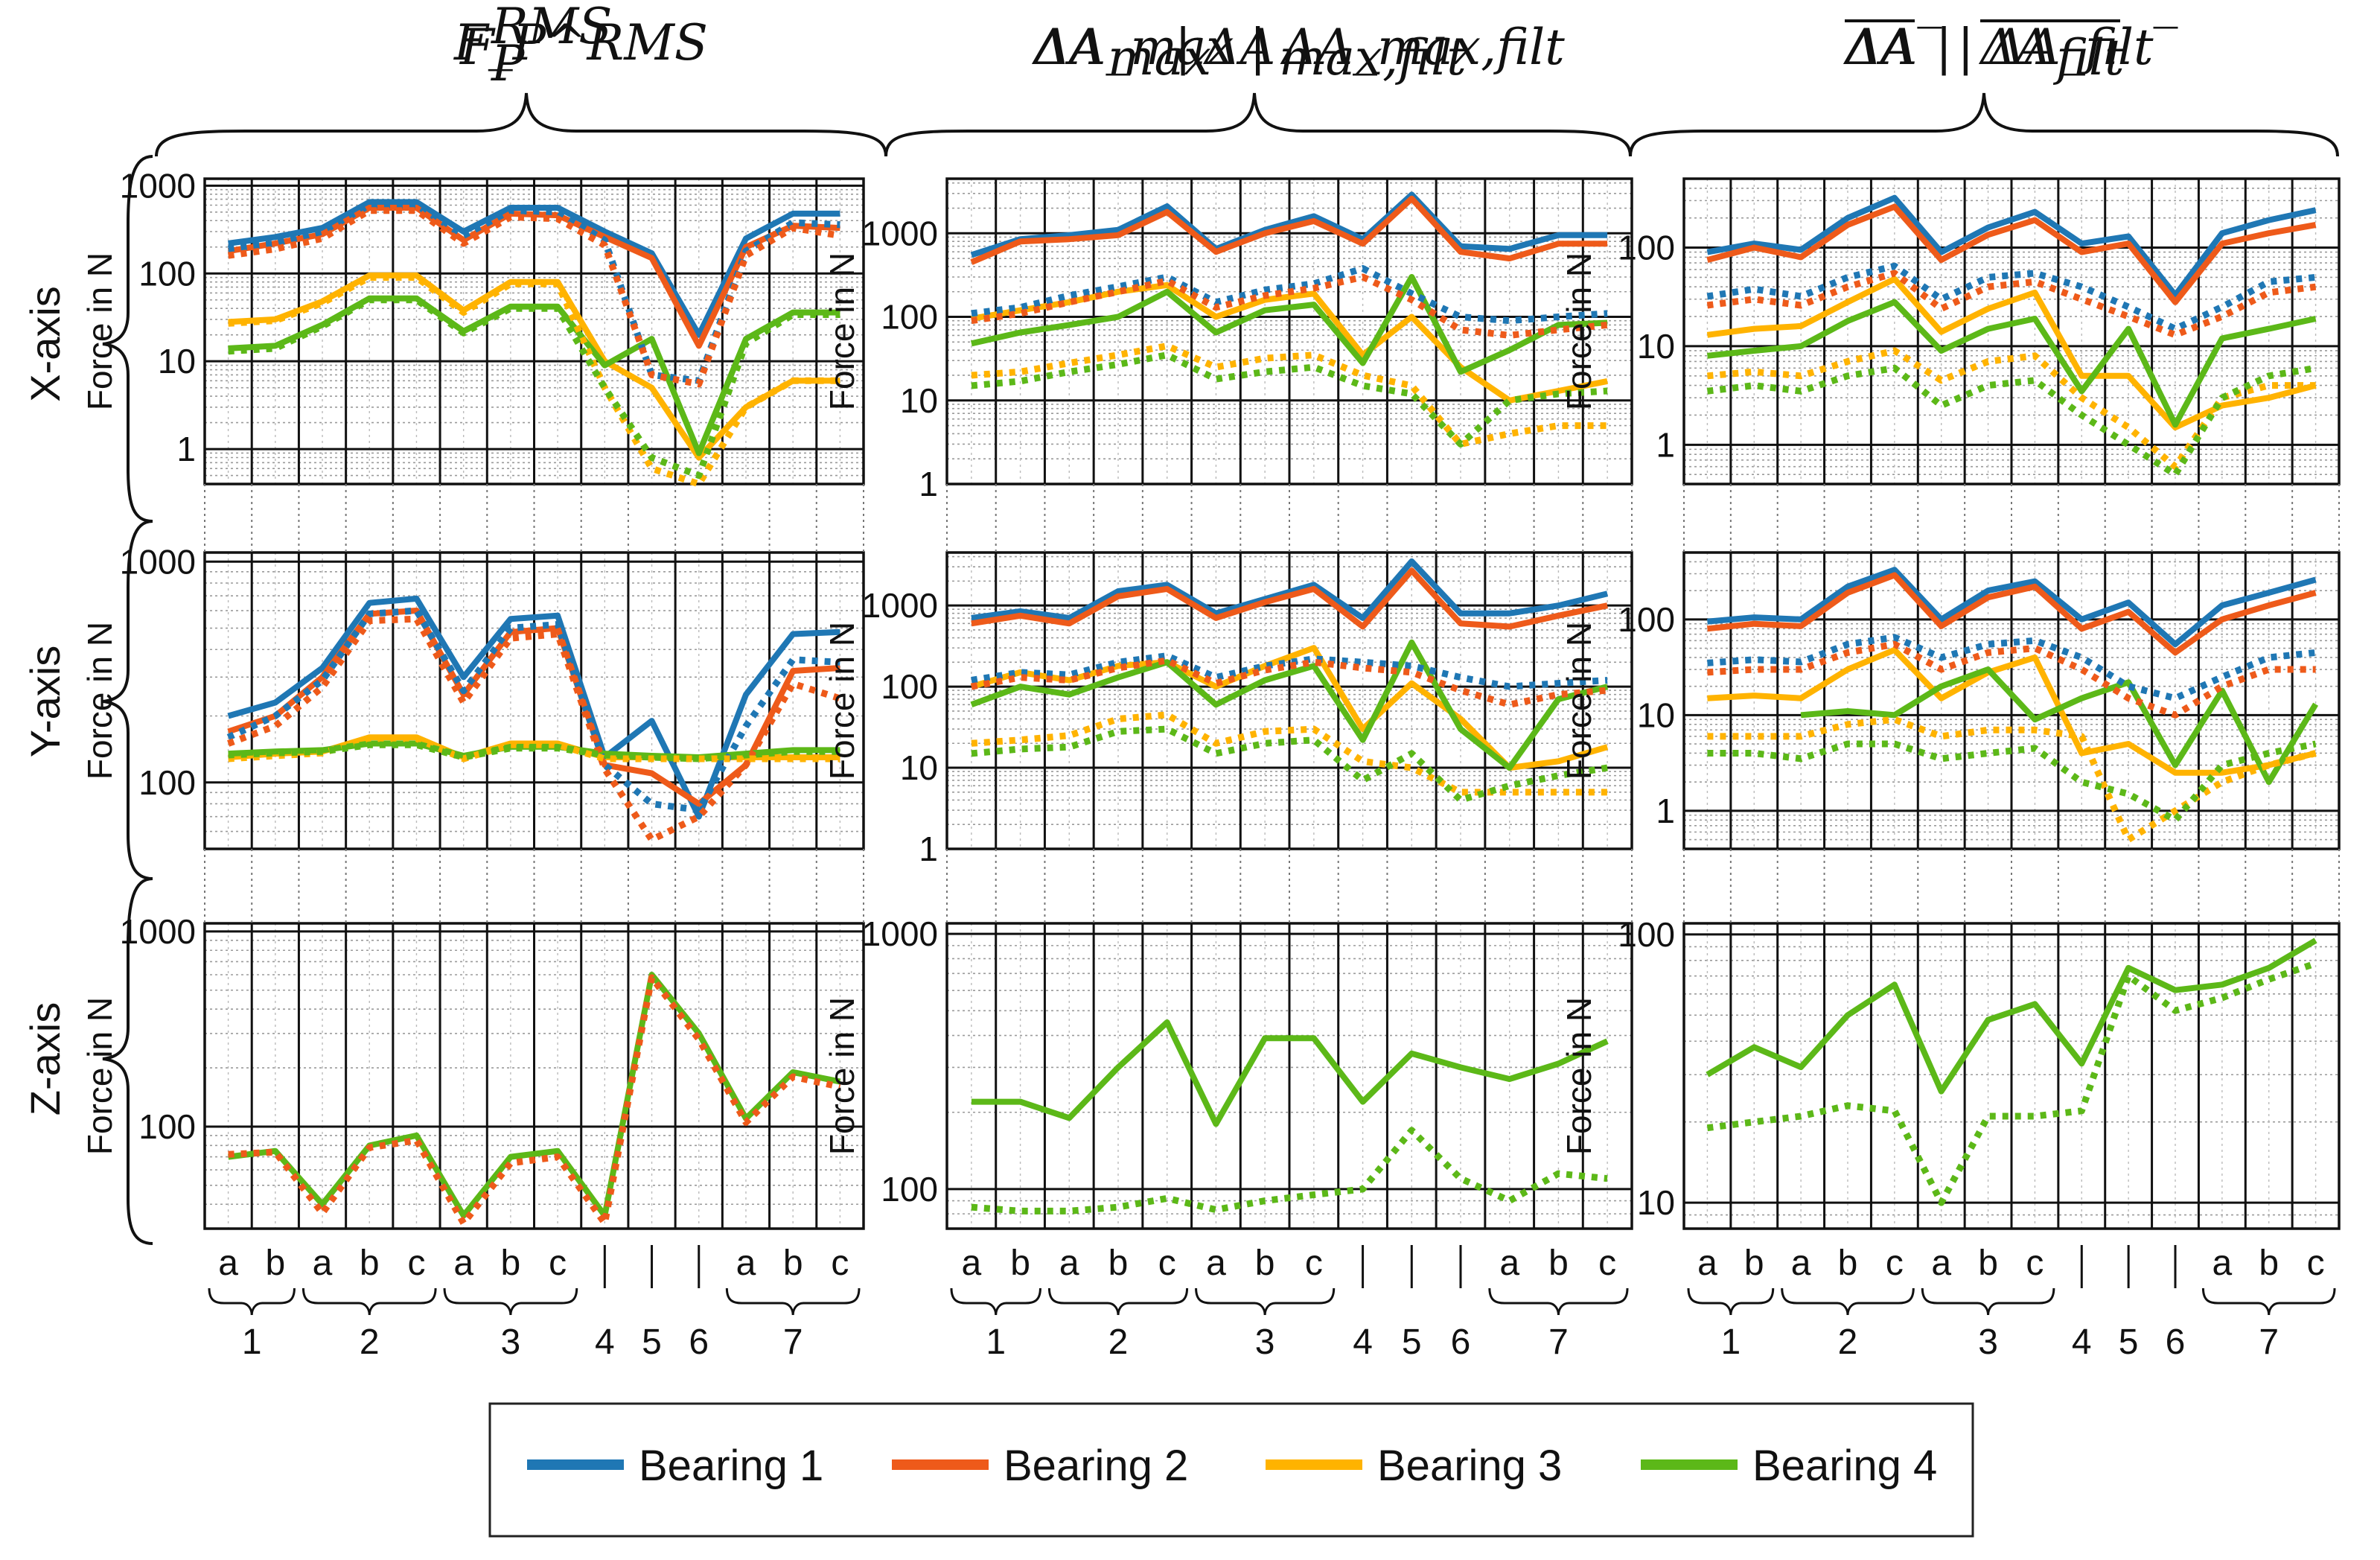  I want to click on x-group-label: 6, so click(1461, 1342).